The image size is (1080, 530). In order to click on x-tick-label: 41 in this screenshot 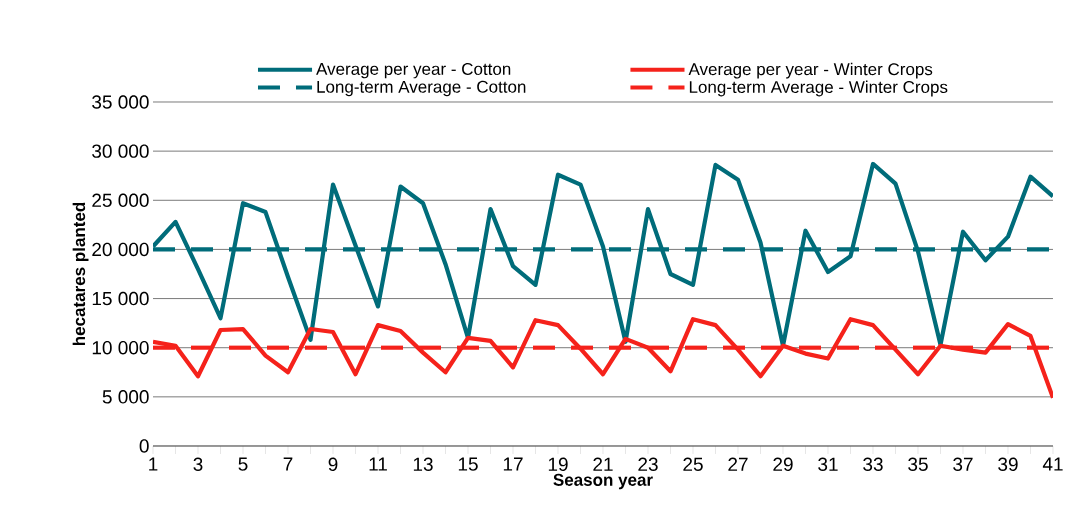, I will do `click(1052, 464)`.